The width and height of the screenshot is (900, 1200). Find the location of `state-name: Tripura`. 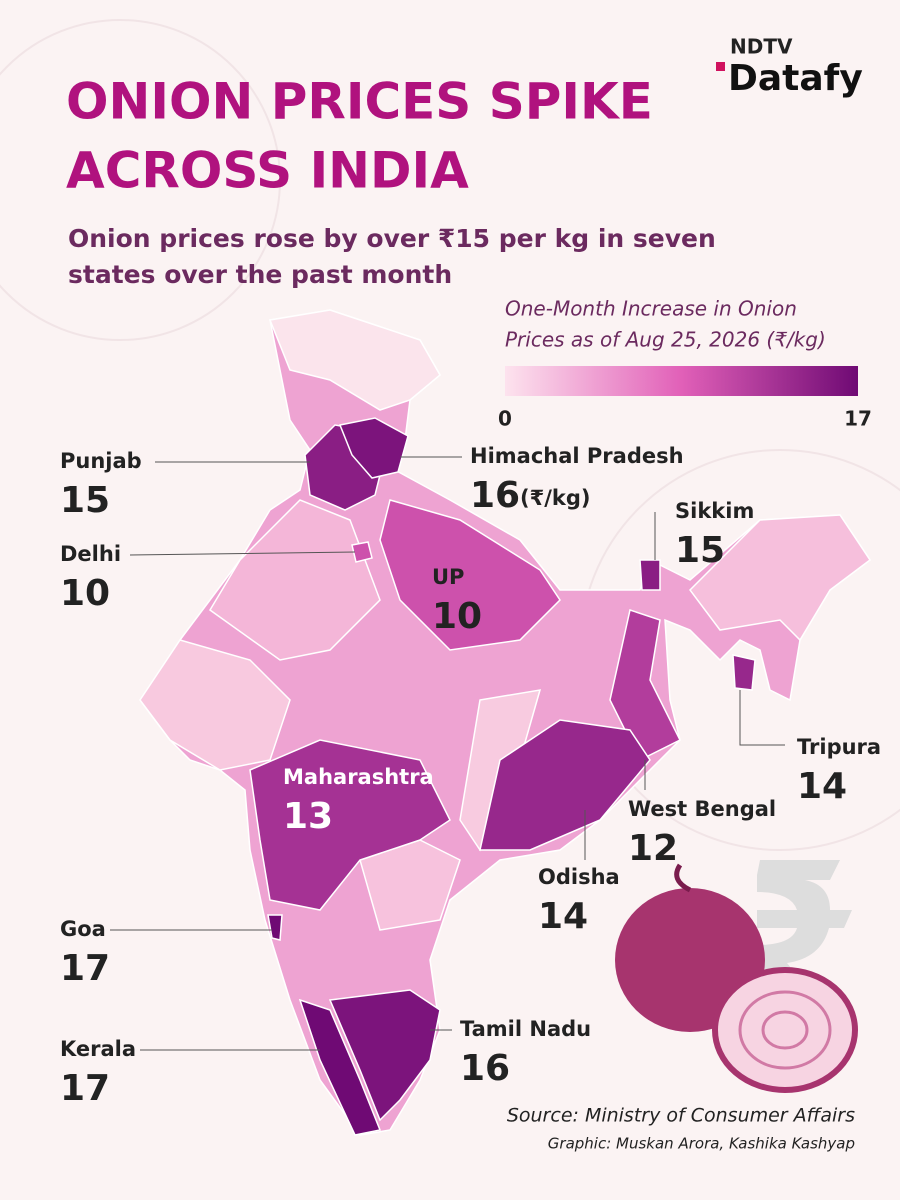

state-name: Tripura is located at coordinates (839, 747).